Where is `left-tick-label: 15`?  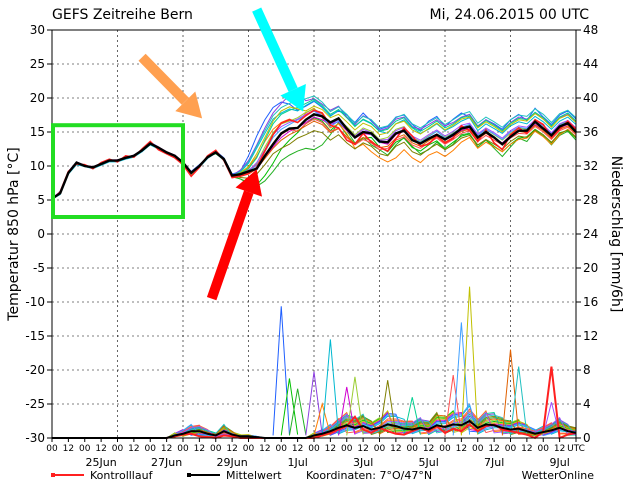 left-tick-label: 15 is located at coordinates (37, 132).